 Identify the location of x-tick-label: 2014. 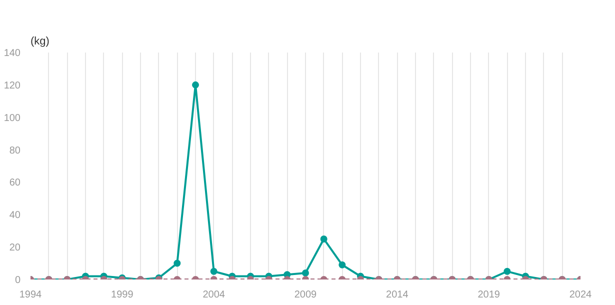
(397, 295).